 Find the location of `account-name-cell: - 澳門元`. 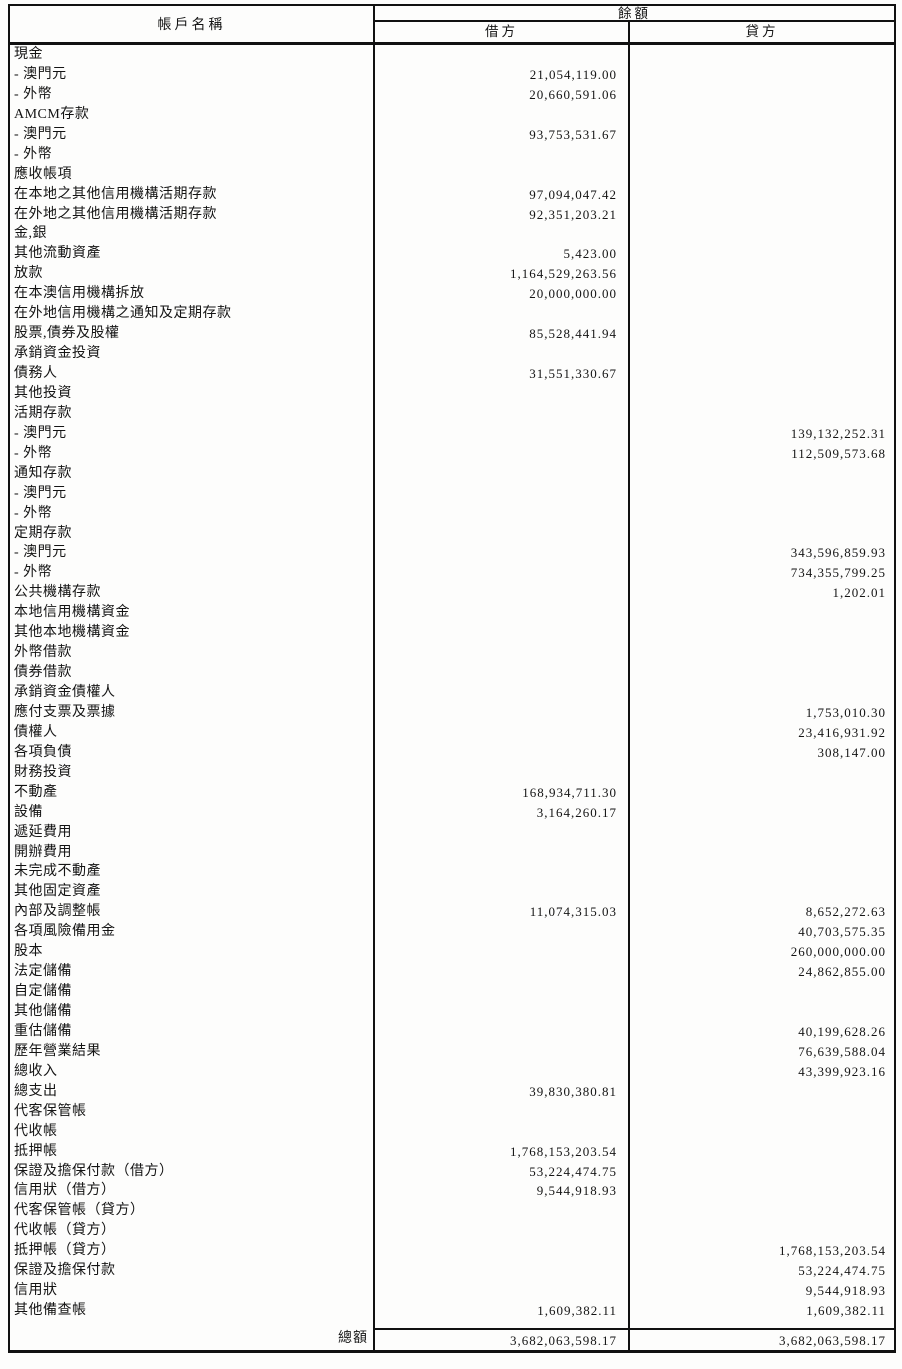

account-name-cell: - 澳門元 is located at coordinates (192, 493).